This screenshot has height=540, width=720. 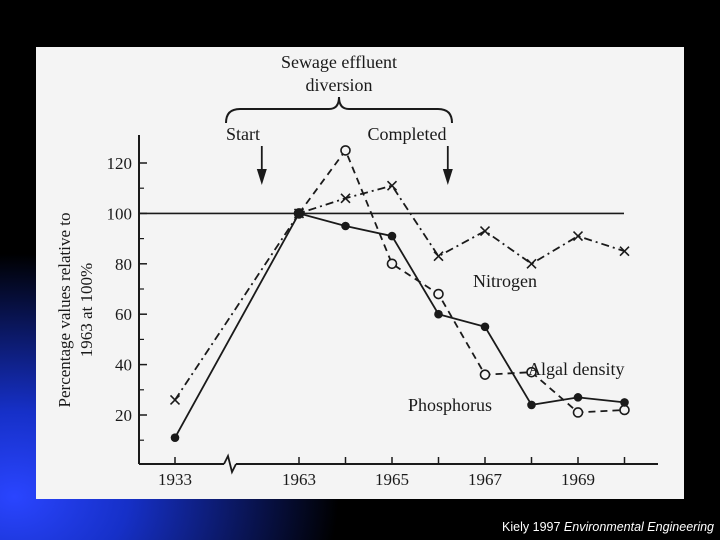 I want to click on y-tick-label: 100, so click(x=120, y=213).